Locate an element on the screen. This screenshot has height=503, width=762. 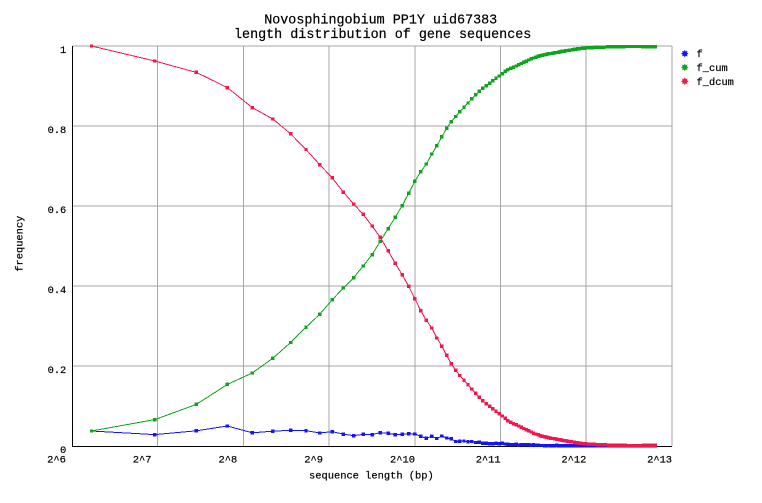
svg-text: sequence length (bp) is located at coordinates (371, 477).